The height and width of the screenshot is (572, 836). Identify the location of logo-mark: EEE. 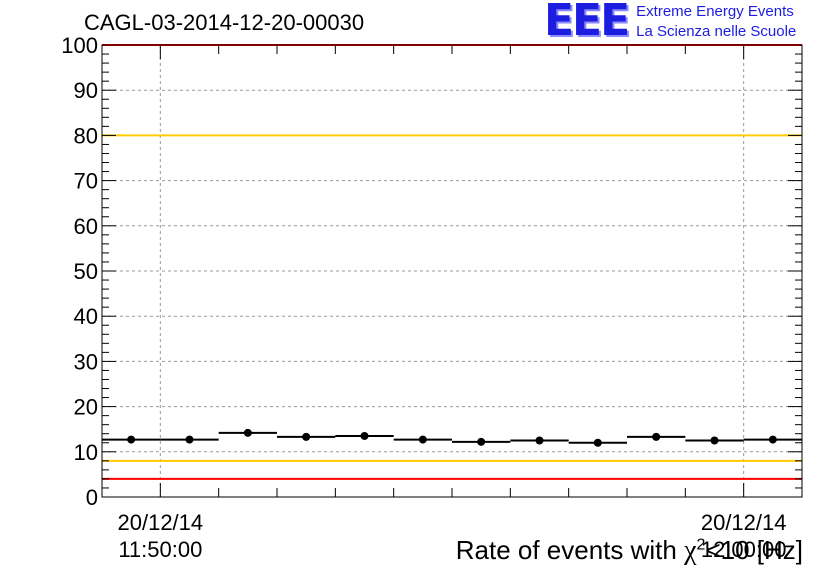
(587, 23).